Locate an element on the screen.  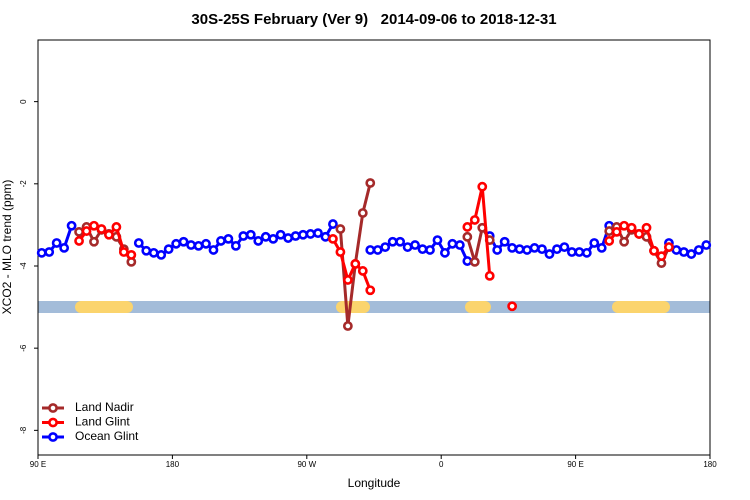
y-tick-label: -6 is located at coordinates (23, 348).